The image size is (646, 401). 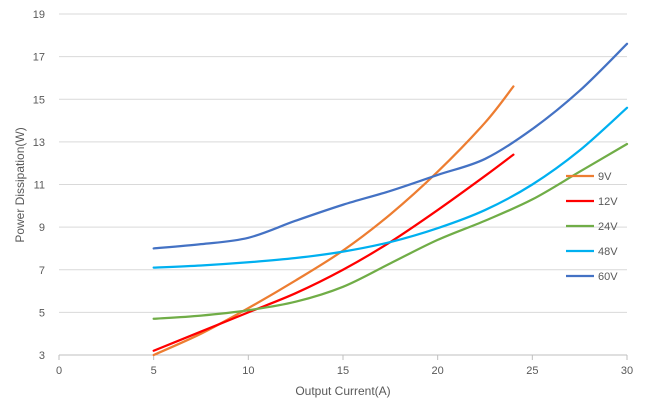 I want to click on y-tick-label: 17, so click(x=39, y=58).